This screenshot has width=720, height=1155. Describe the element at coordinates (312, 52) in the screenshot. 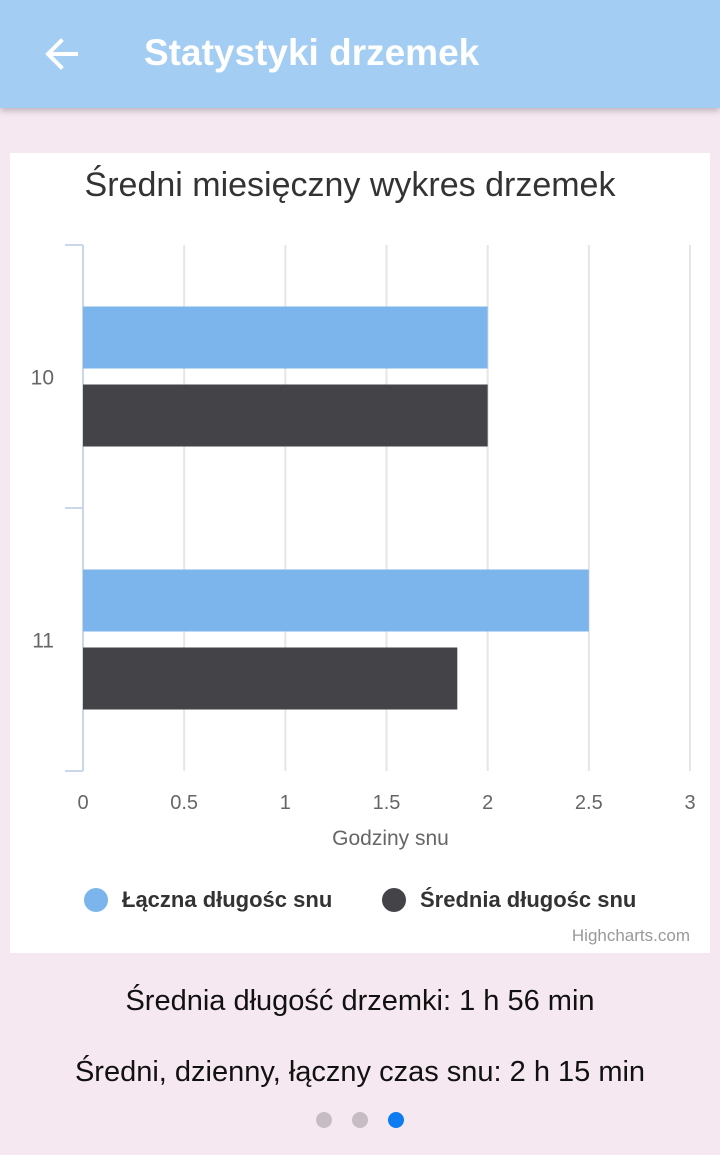

I see `page-title: Statystyki drzemek` at that location.